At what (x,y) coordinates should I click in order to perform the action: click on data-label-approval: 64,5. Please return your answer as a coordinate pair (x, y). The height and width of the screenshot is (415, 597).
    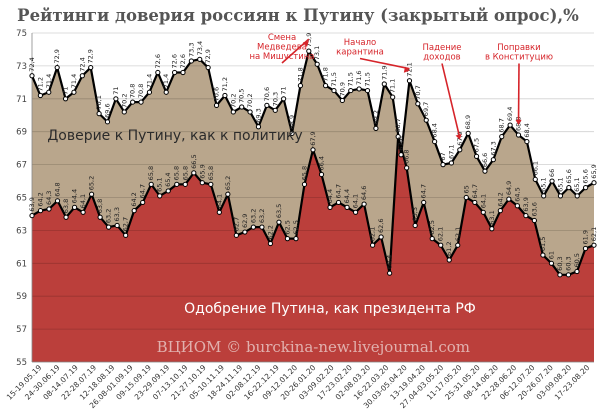
    Looking at the image, I should click on (517, 194).